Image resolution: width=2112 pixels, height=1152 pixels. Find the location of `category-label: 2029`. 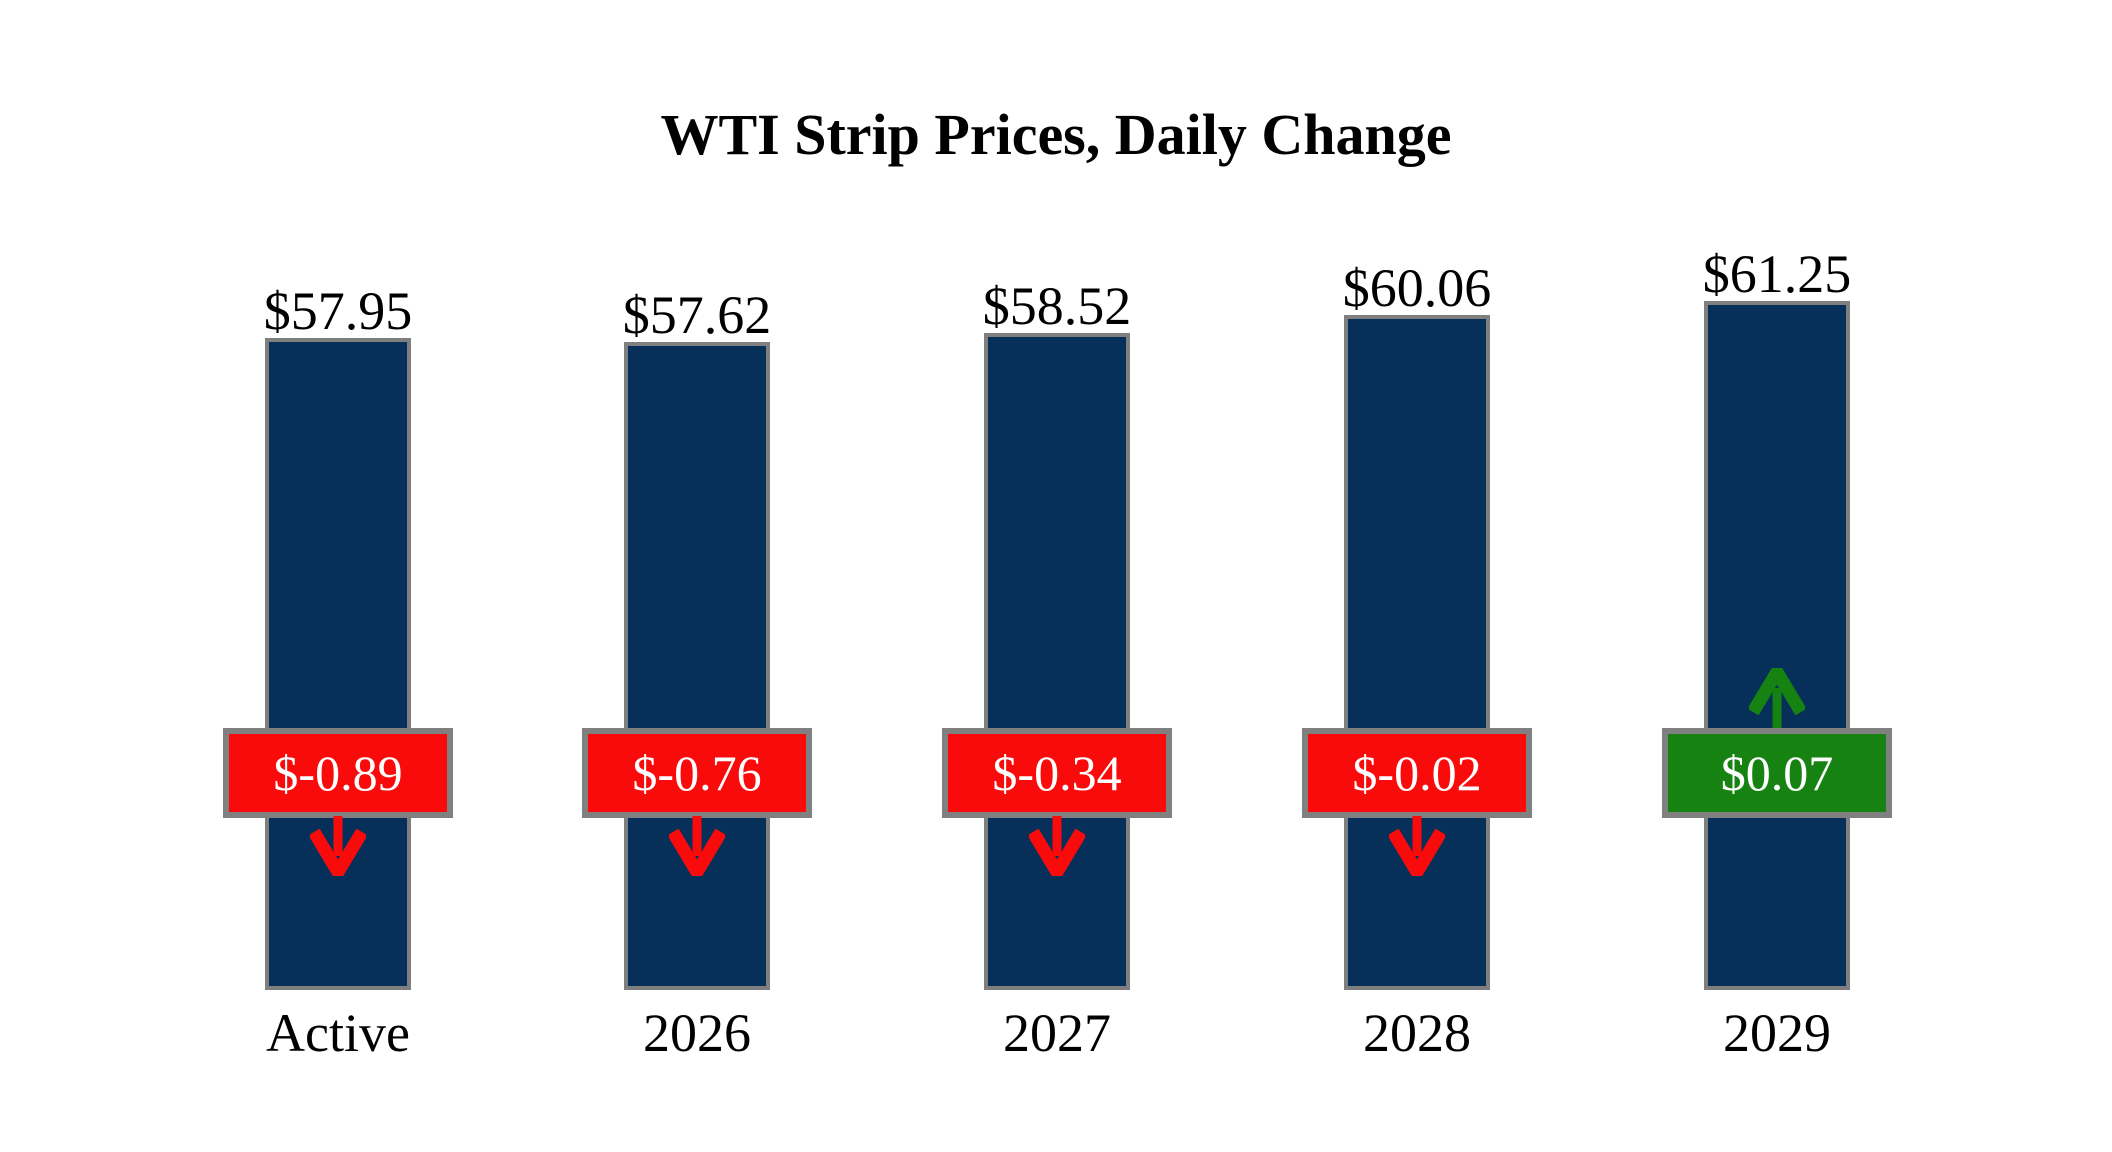

category-label: 2029 is located at coordinates (1777, 1033).